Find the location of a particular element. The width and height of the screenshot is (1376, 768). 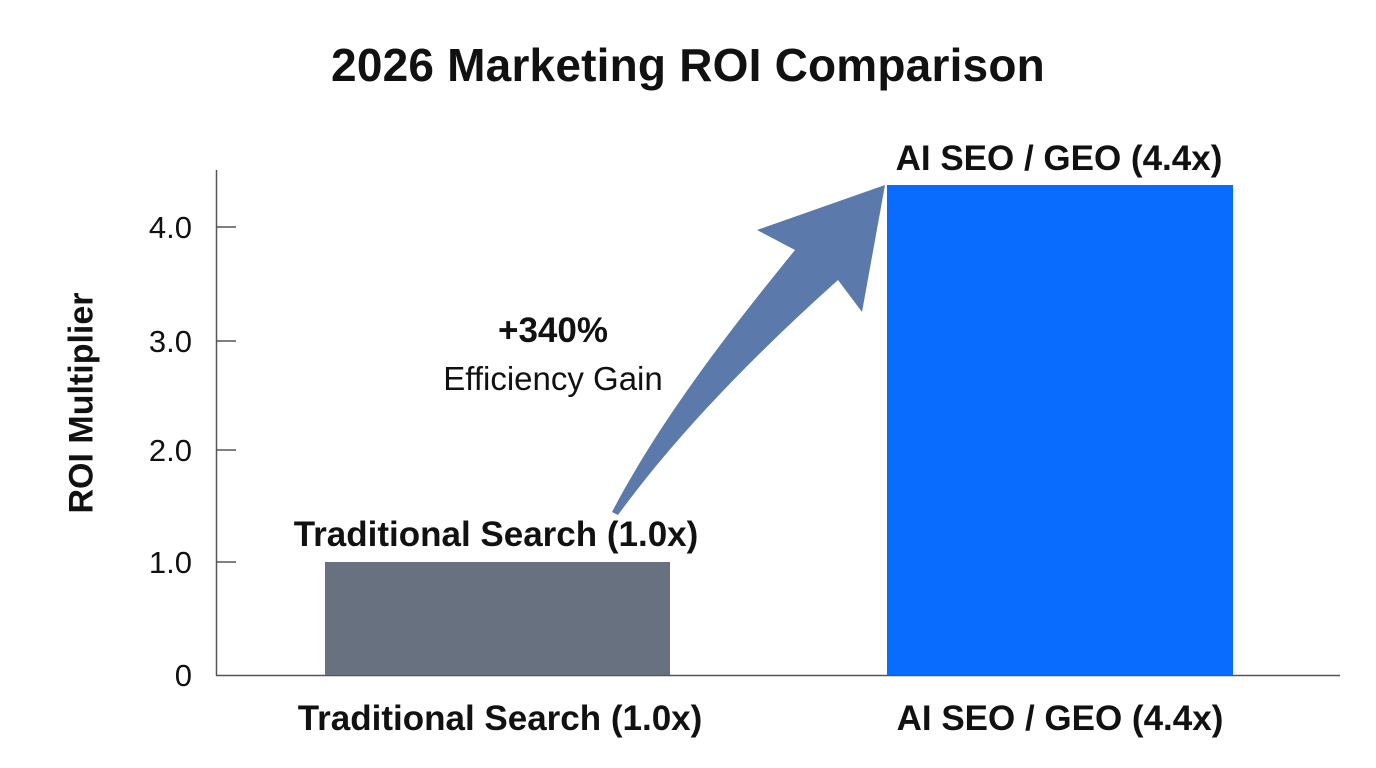

x-category-traditional-search: Traditional Search (1.0x) is located at coordinates (500, 718).